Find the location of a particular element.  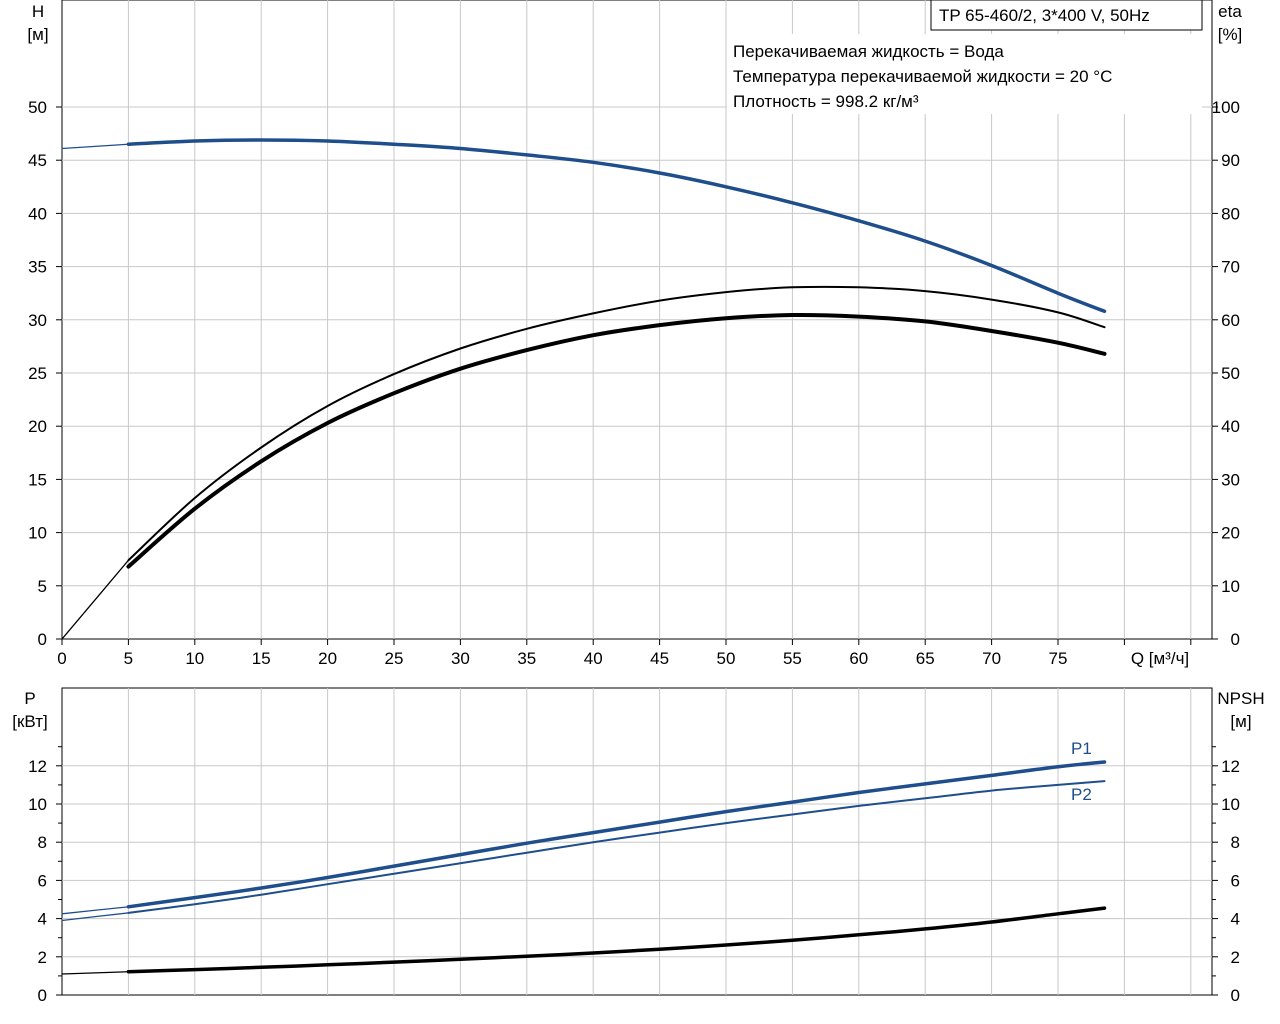

npsh-tick-label: 8 is located at coordinates (1235, 842).